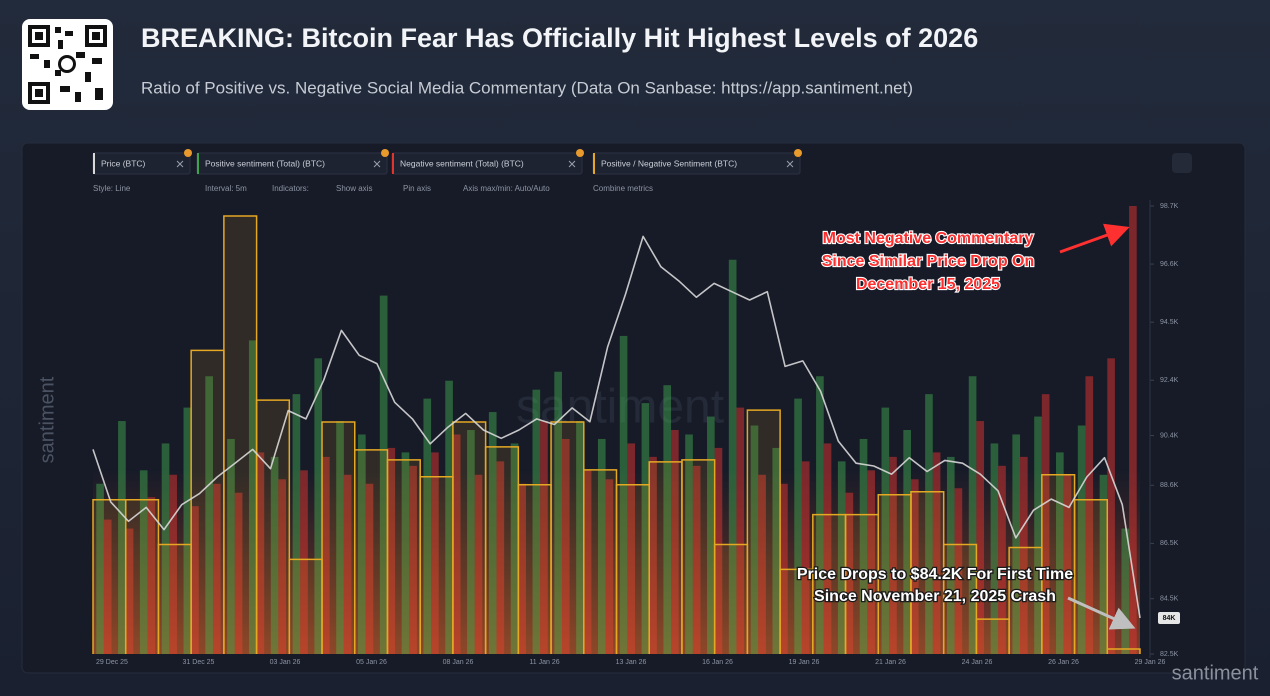  What do you see at coordinates (1182, 163) in the screenshot?
I see `settings-button` at bounding box center [1182, 163].